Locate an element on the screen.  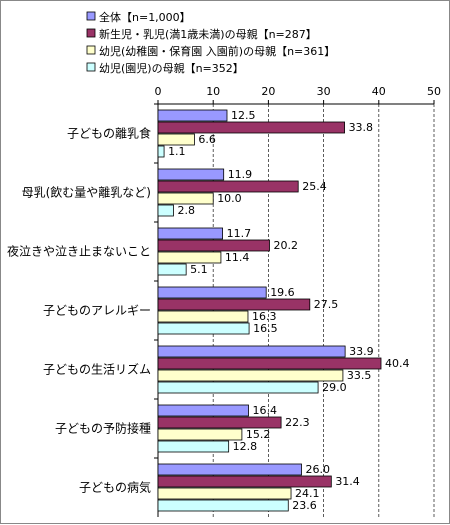
x-tick-label-2: 20 is located at coordinates (268, 91).